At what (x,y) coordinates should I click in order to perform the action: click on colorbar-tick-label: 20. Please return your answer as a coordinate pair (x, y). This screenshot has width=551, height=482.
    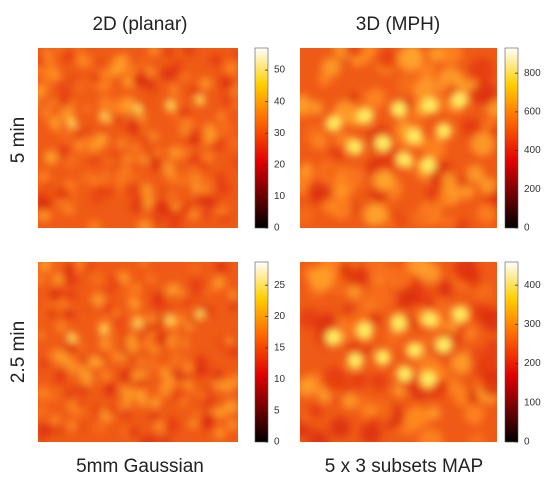
    Looking at the image, I should click on (280, 164).